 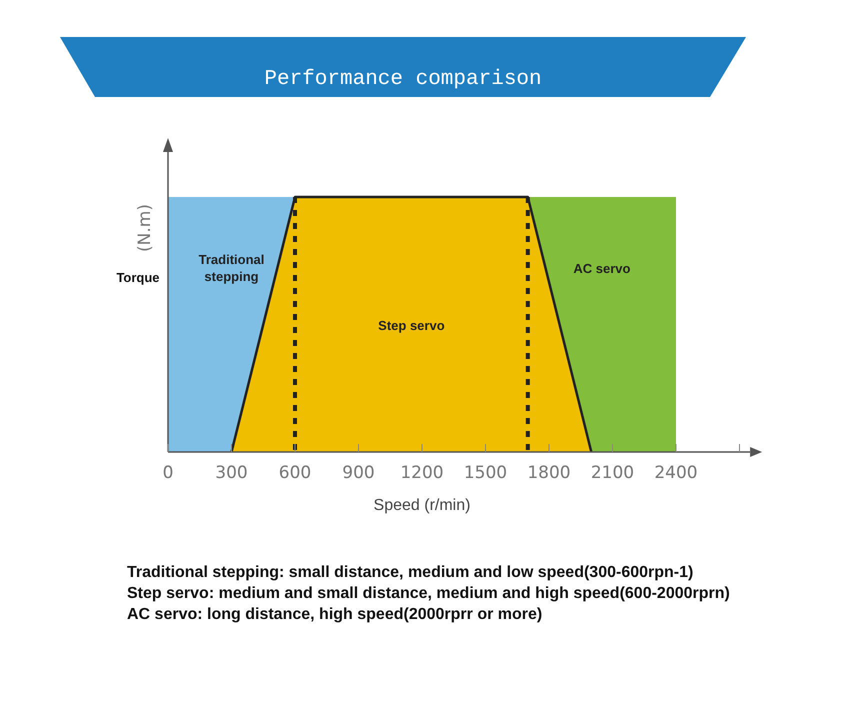 I want to click on series-label: AC servo, so click(x=602, y=268).